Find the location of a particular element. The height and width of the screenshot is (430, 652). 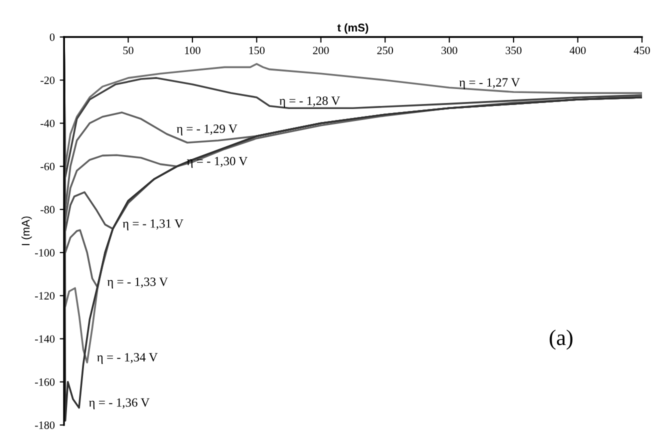

x-tick-label: 200 is located at coordinates (321, 50).